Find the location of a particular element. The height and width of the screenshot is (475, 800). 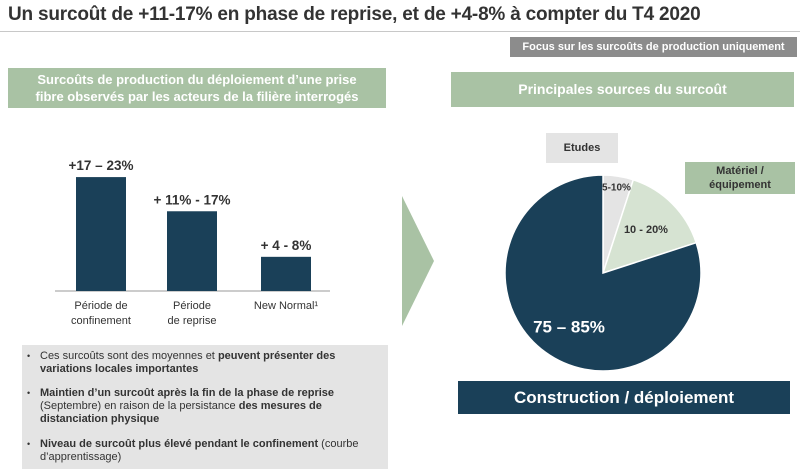

pie-chart-header: Principales sources du surcoût is located at coordinates (622, 89).